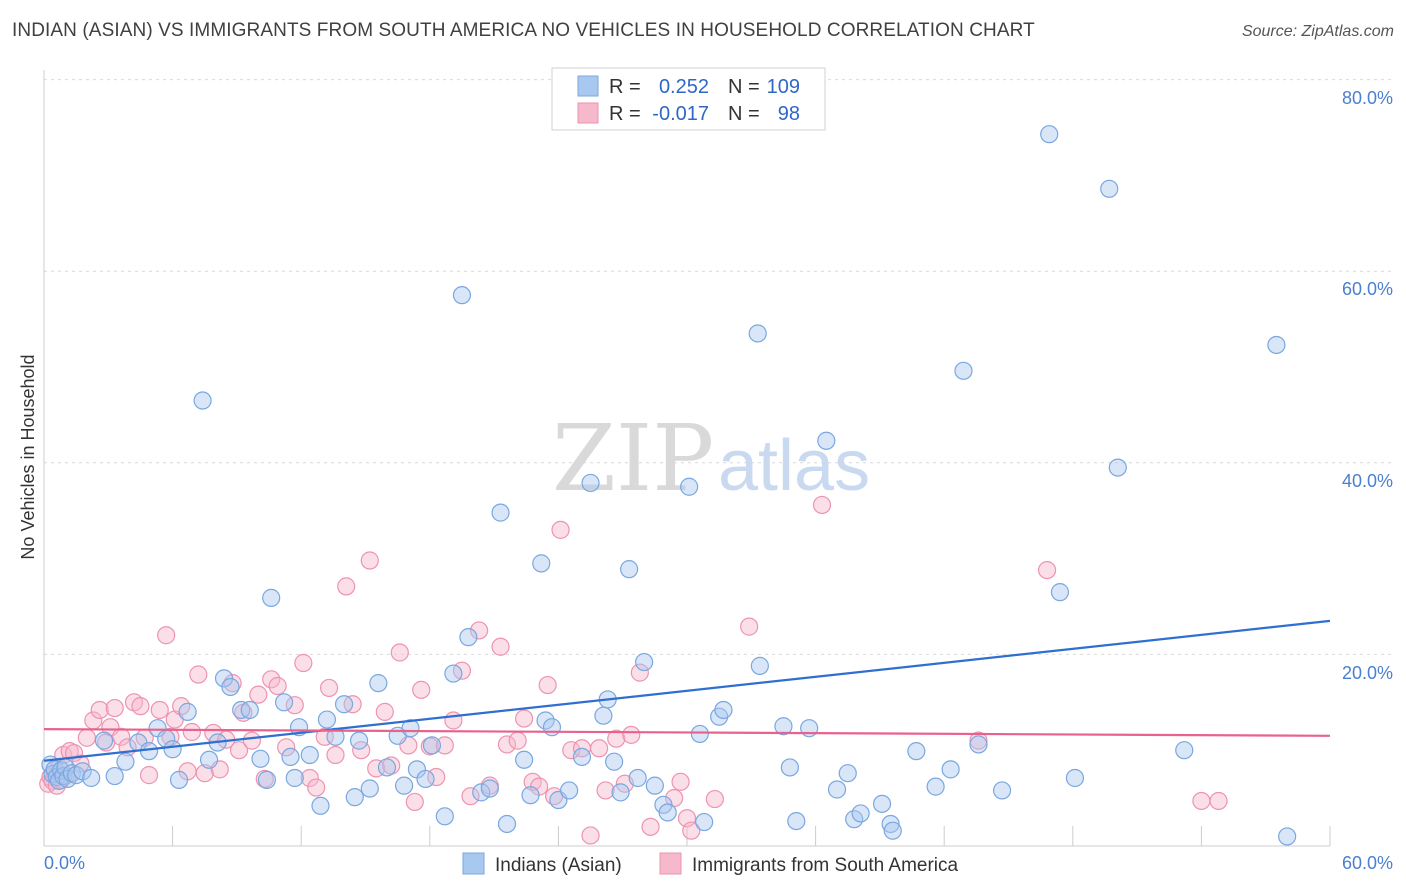 Image resolution: width=1406 pixels, height=892 pixels. Describe the element at coordinates (794, 466) in the screenshot. I see `watermark-atlas: atlas` at that location.